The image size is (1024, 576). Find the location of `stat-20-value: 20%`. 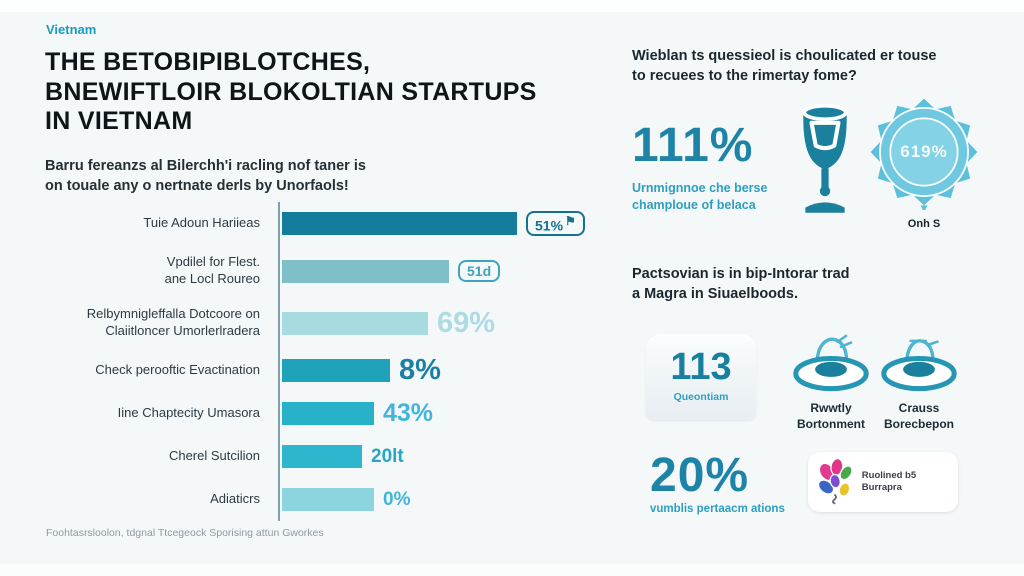

stat-20-value: 20% is located at coordinates (700, 475).